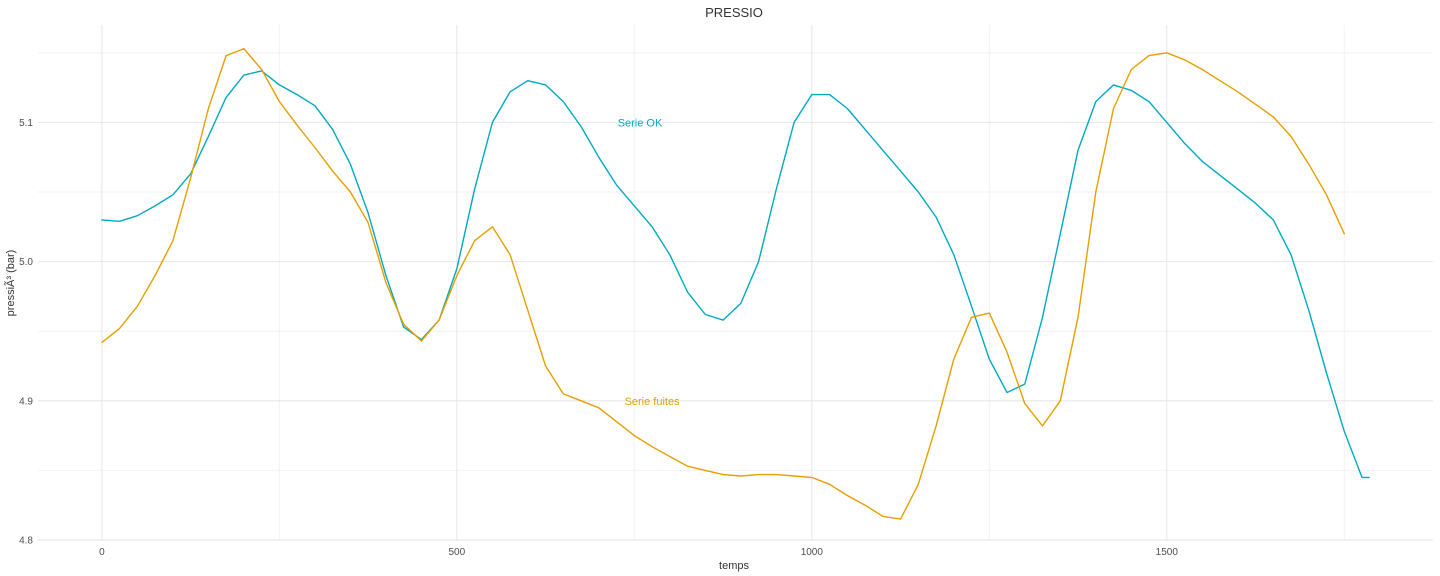 The image size is (1440, 576). I want to click on y-tick-label: 5.0, so click(26, 262).